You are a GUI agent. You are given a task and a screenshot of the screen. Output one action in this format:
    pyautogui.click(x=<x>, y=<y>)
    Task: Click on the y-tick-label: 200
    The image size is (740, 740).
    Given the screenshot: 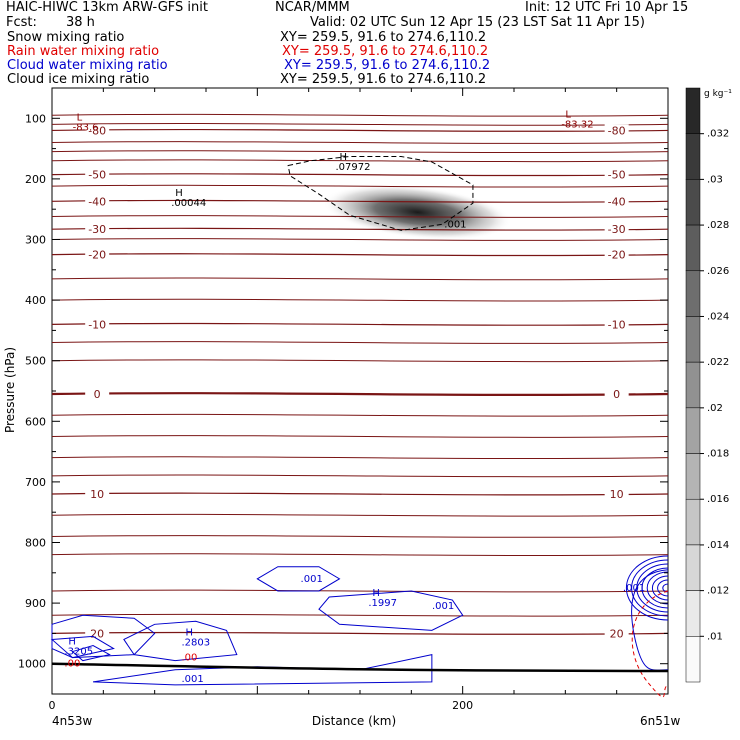 What is the action you would take?
    pyautogui.click(x=35, y=179)
    